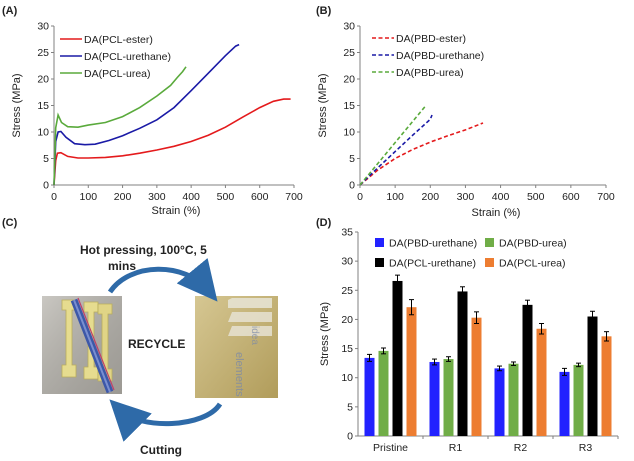  What do you see at coordinates (162, 279) in the screenshot?
I see `top-arrow` at bounding box center [162, 279].